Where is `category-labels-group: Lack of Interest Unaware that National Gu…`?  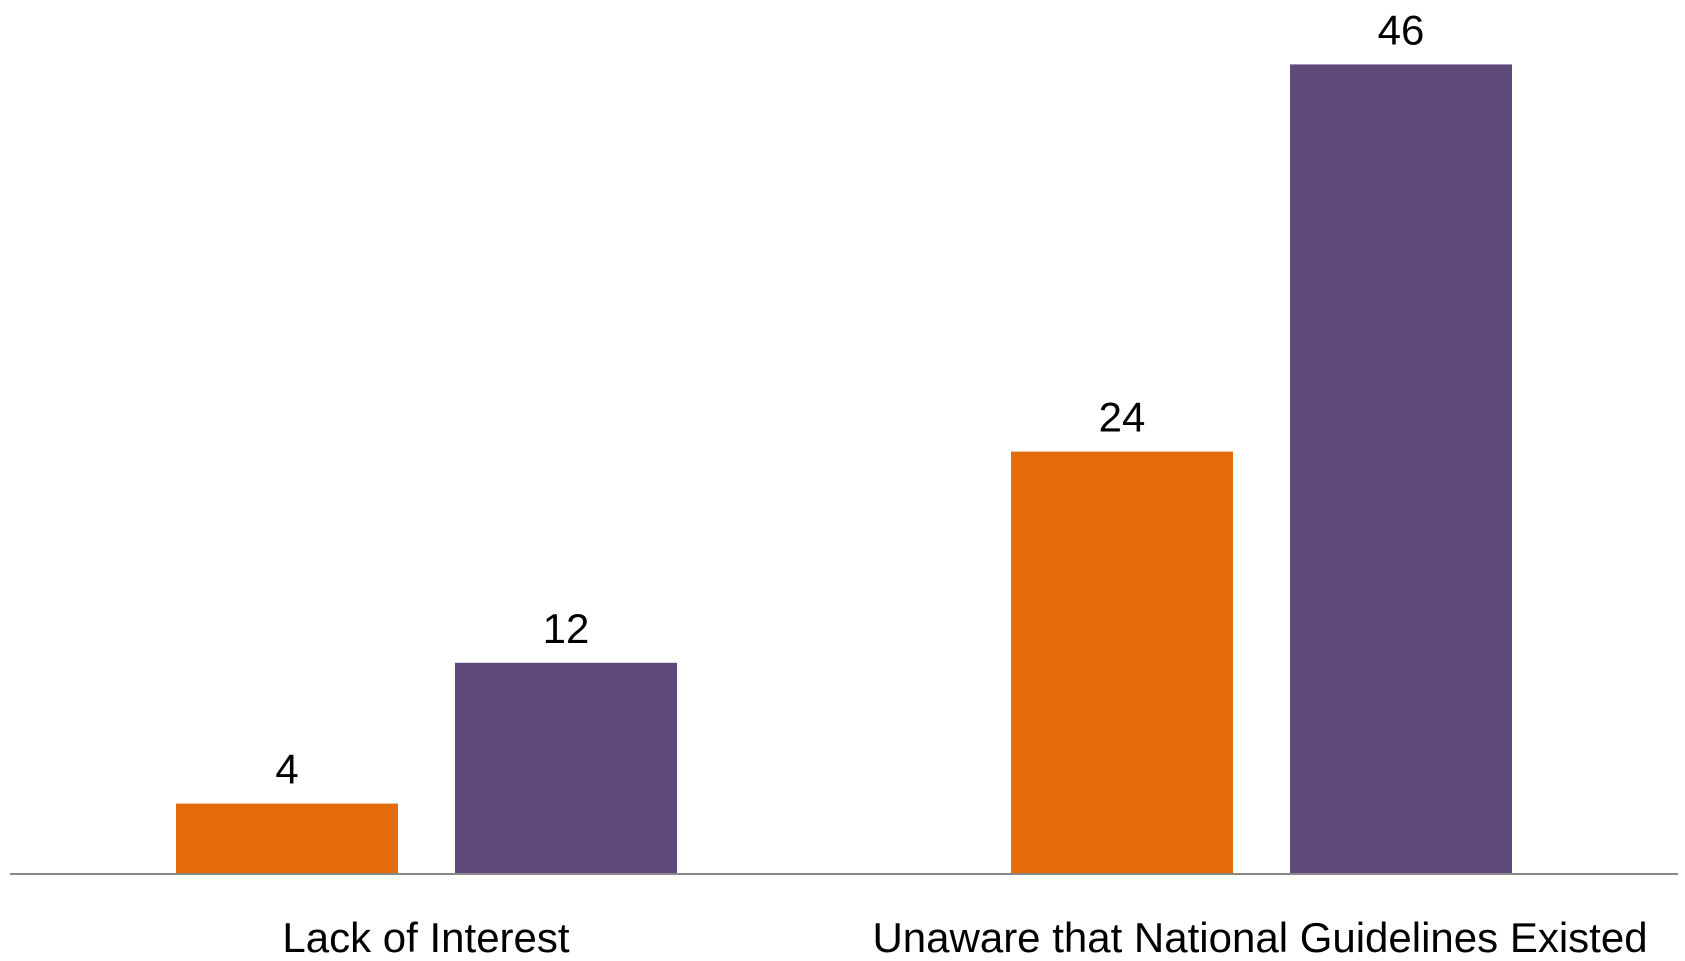 category-labels-group: Lack of Interest Unaware that National Gu… is located at coordinates (964, 937).